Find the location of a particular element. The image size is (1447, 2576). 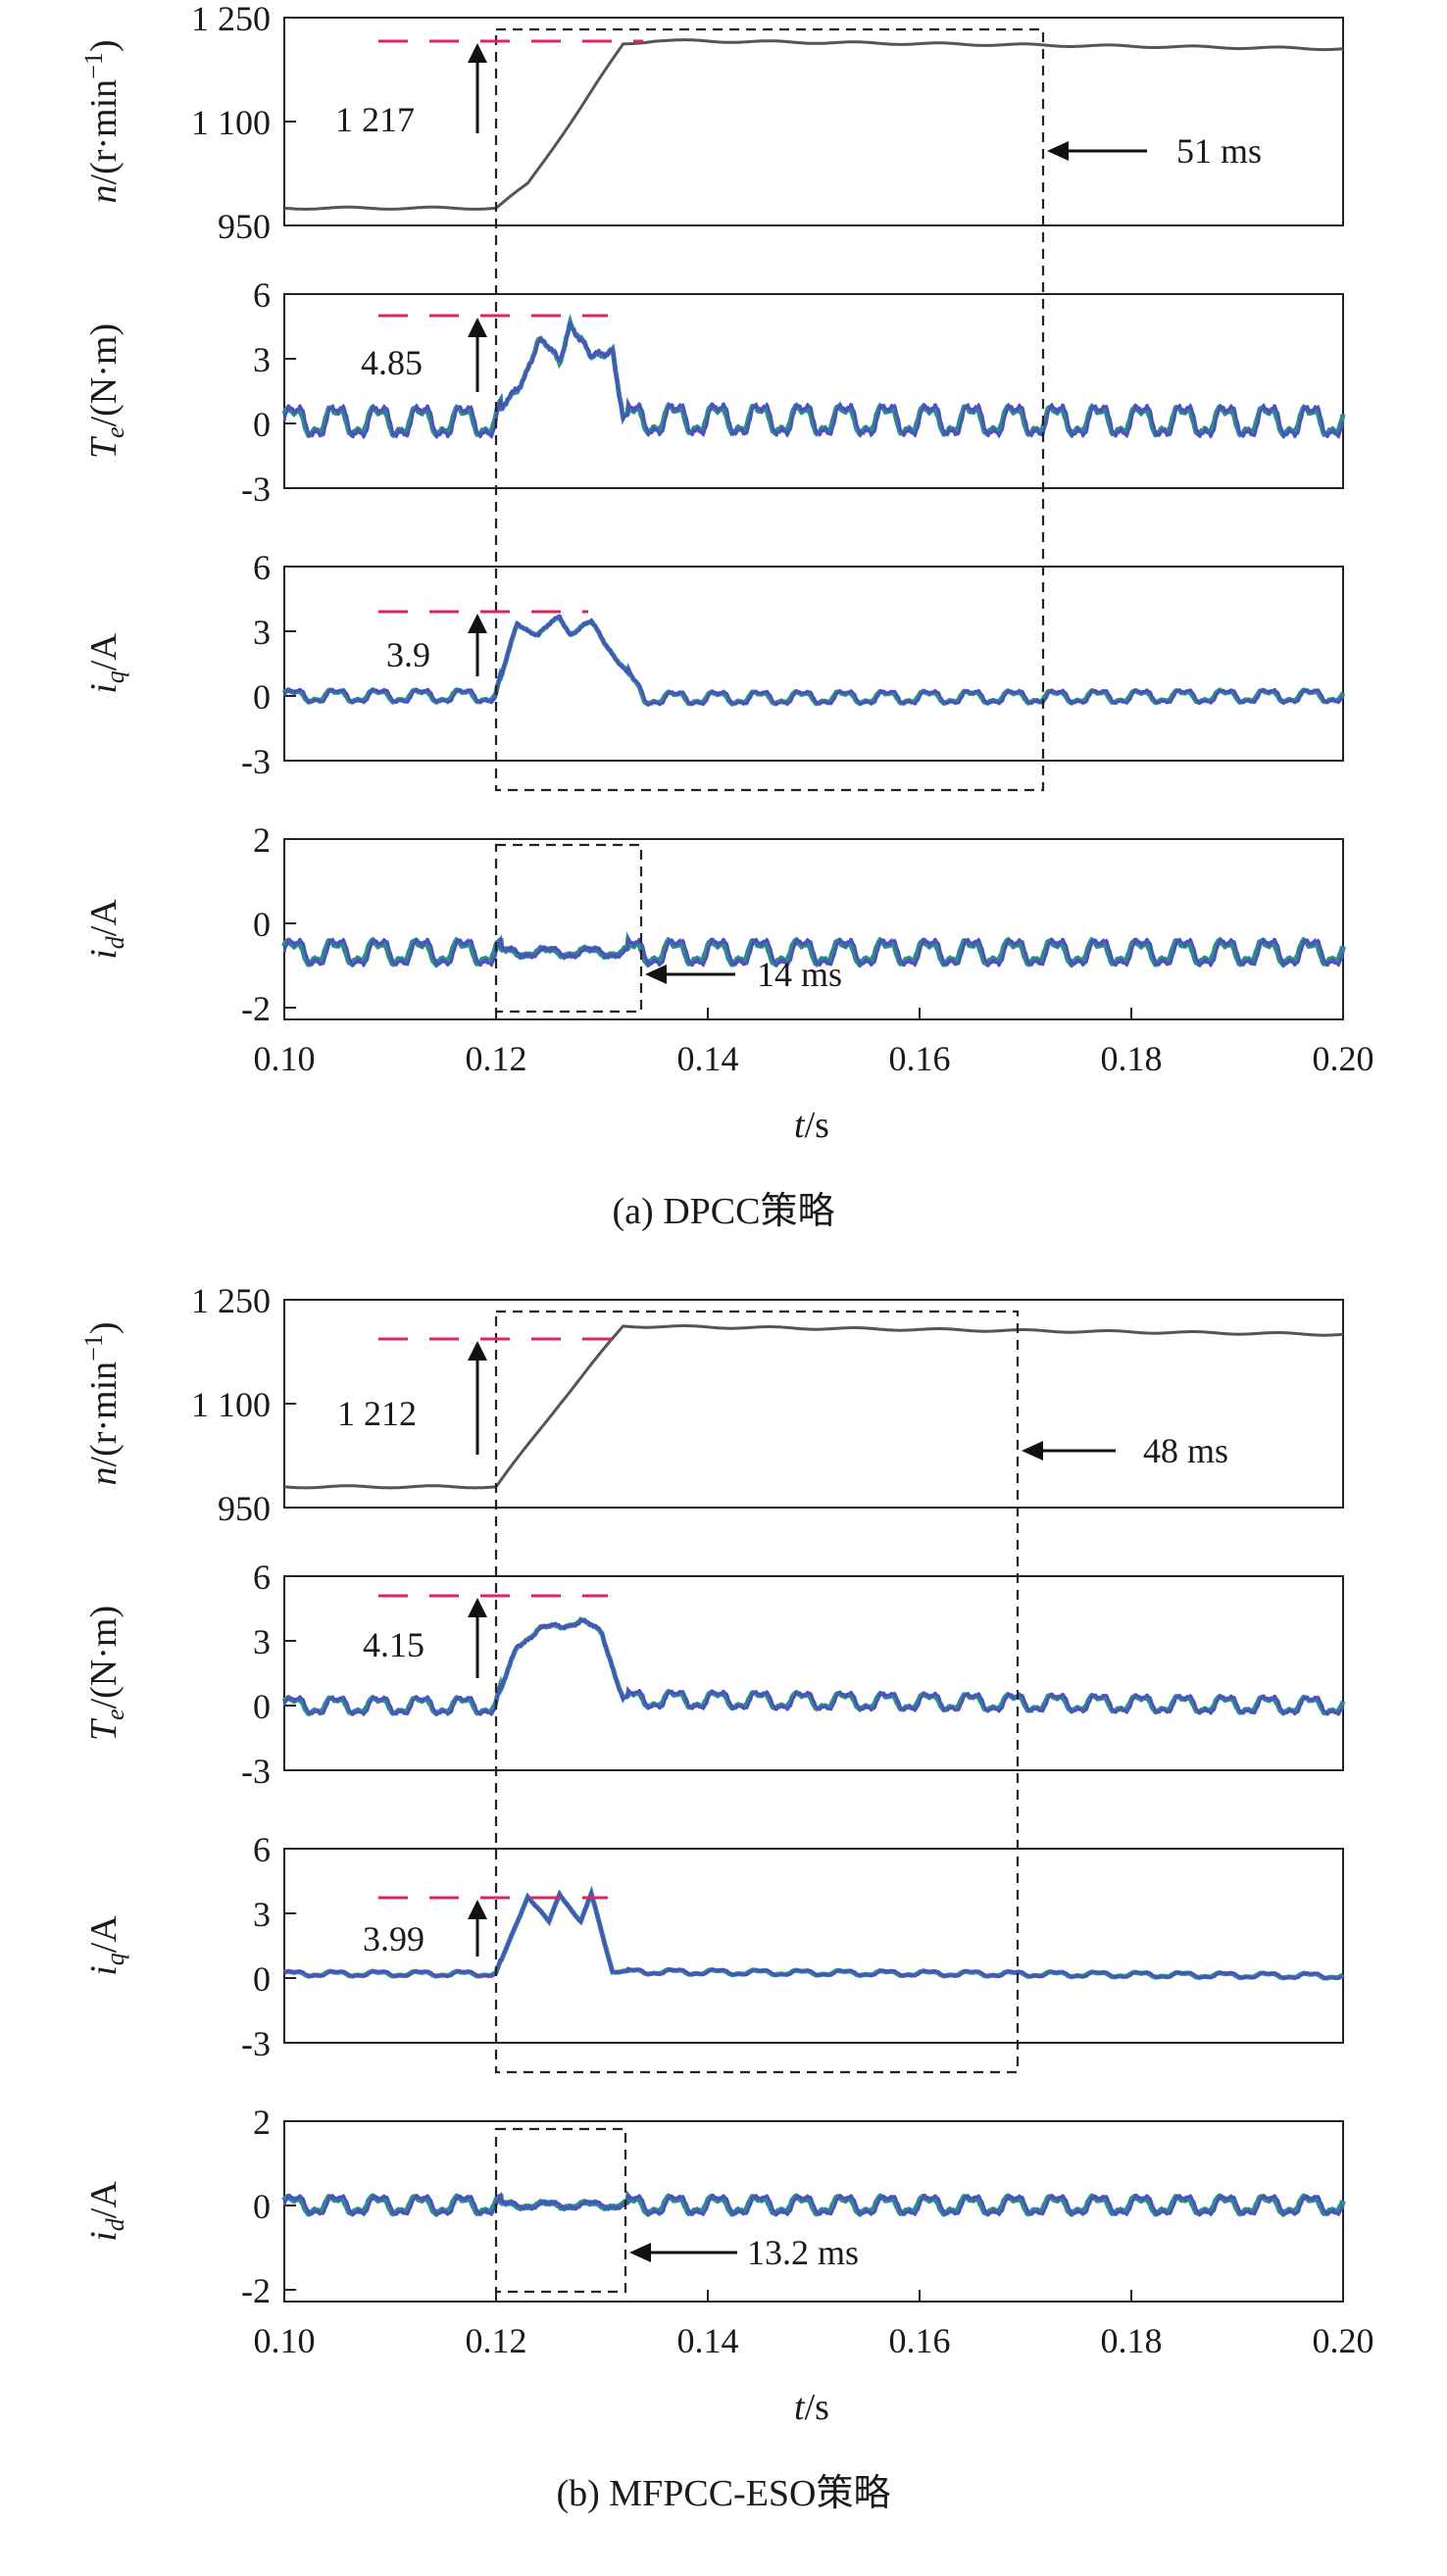

xlabel-b: t/s is located at coordinates (812, 2407).